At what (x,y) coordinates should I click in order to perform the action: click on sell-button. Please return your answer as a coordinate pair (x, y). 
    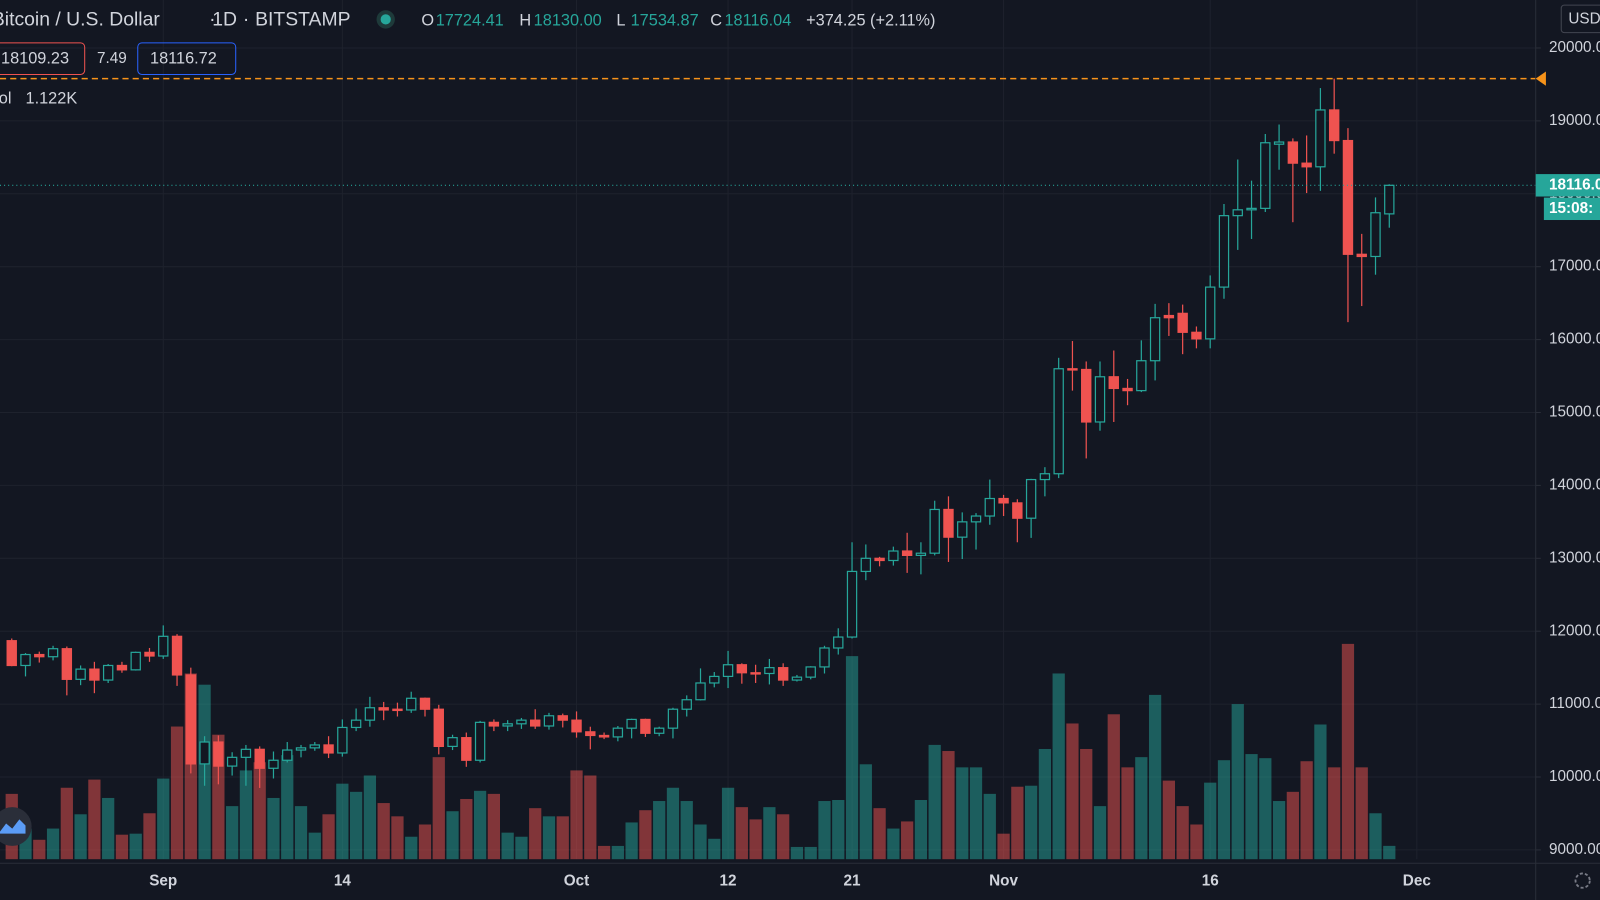
    Looking at the image, I should click on (43, 58).